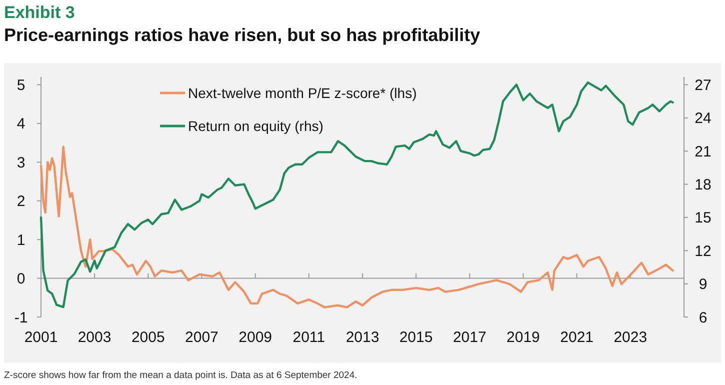 This screenshot has width=725, height=385. I want to click on y-tick-label: 4, so click(21, 124).